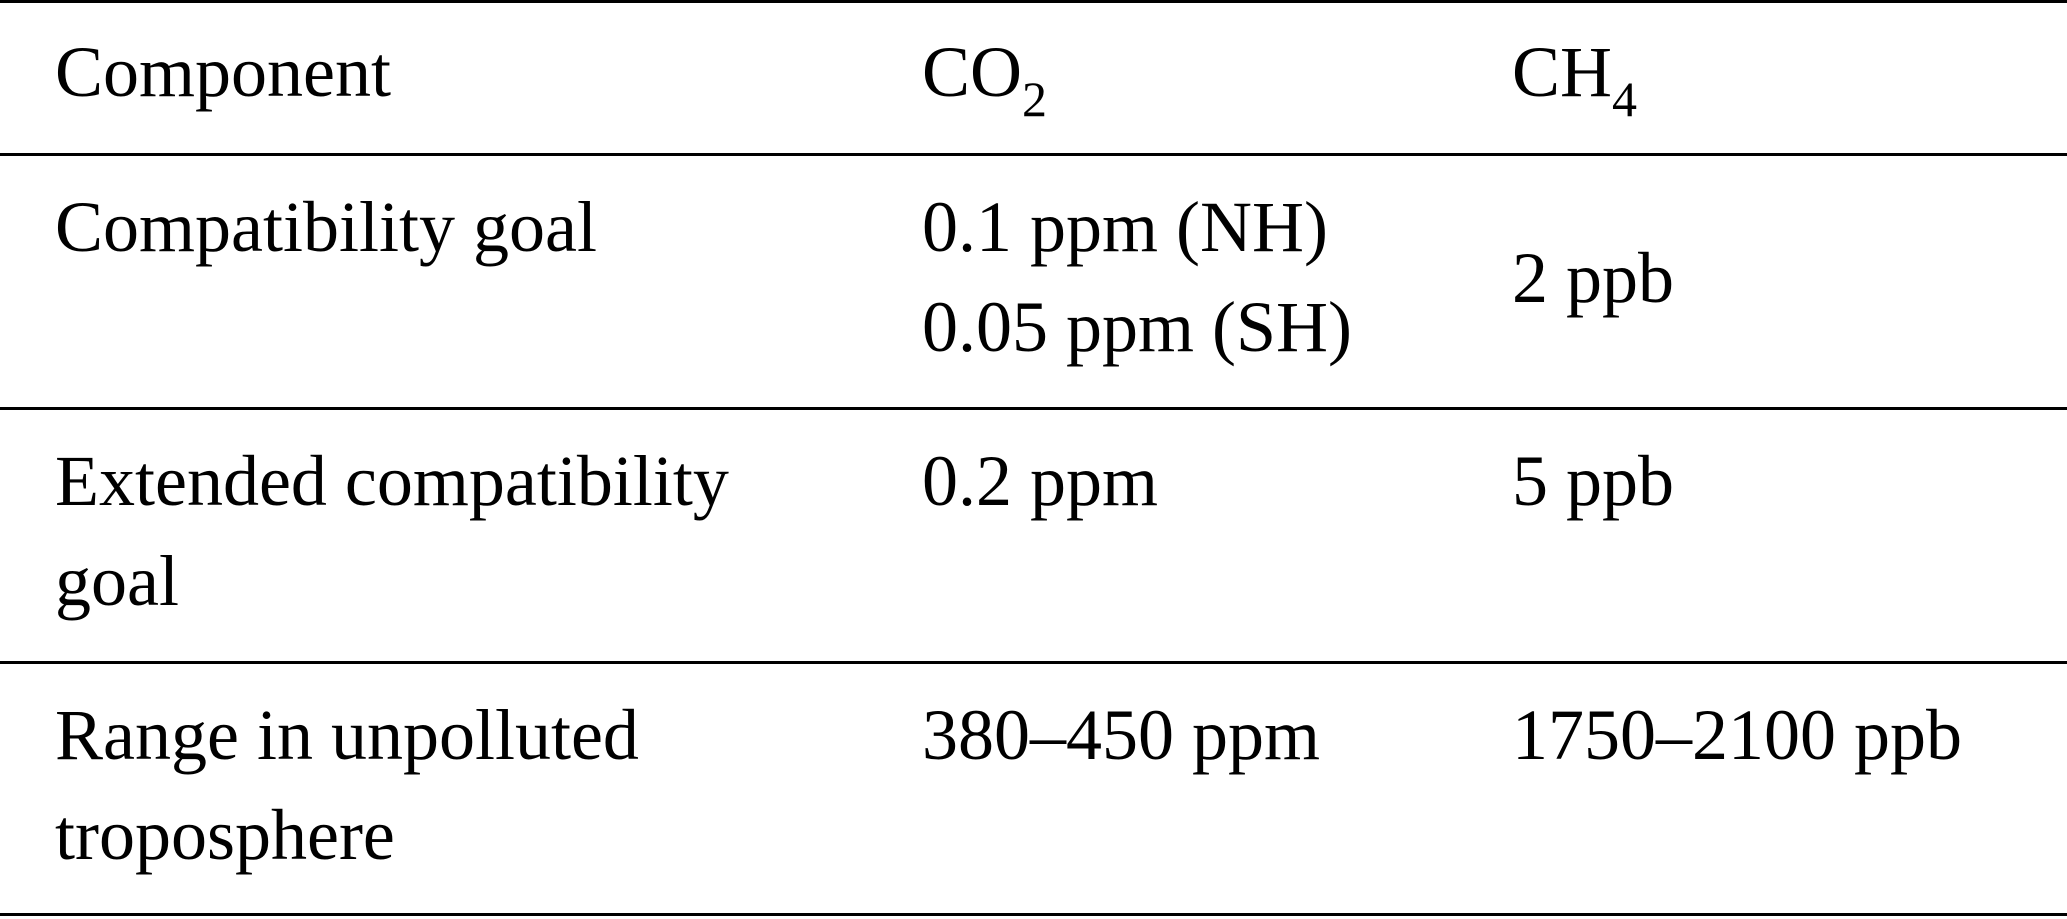 The image size is (2067, 919). I want to click on row-1-co2: 0.1 ppm (NH) 0.05 ppm (SH), so click(1137, 277).